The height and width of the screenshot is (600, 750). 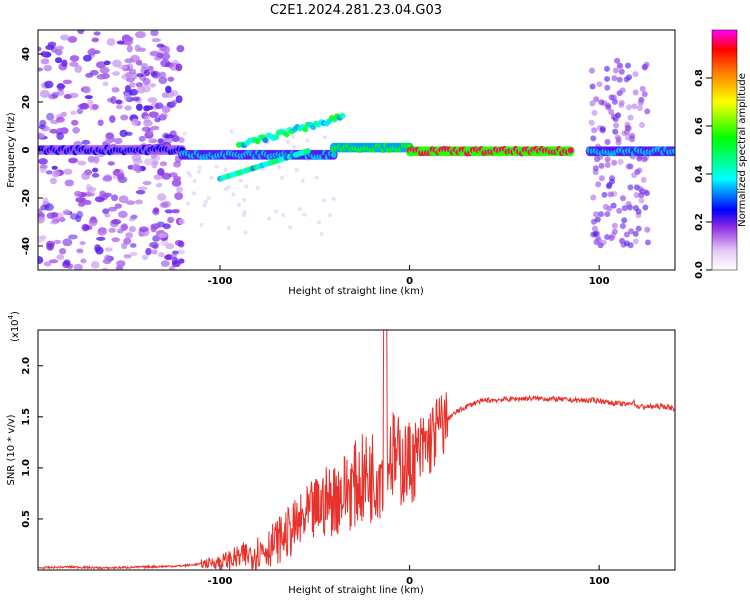 What do you see at coordinates (742, 150) in the screenshot?
I see `colorbar-label: Normalized spectral amplitude` at bounding box center [742, 150].